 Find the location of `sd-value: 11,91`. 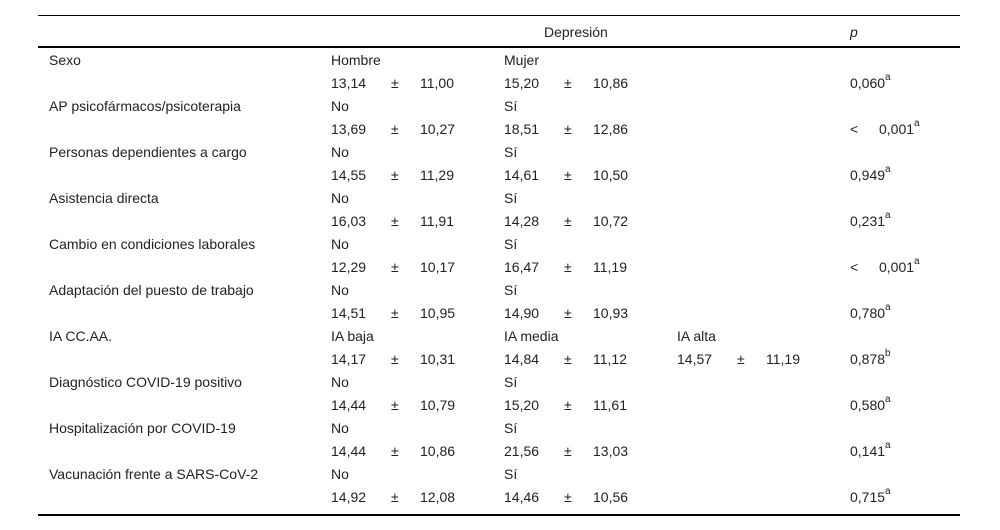

sd-value: 11,91 is located at coordinates (437, 221).